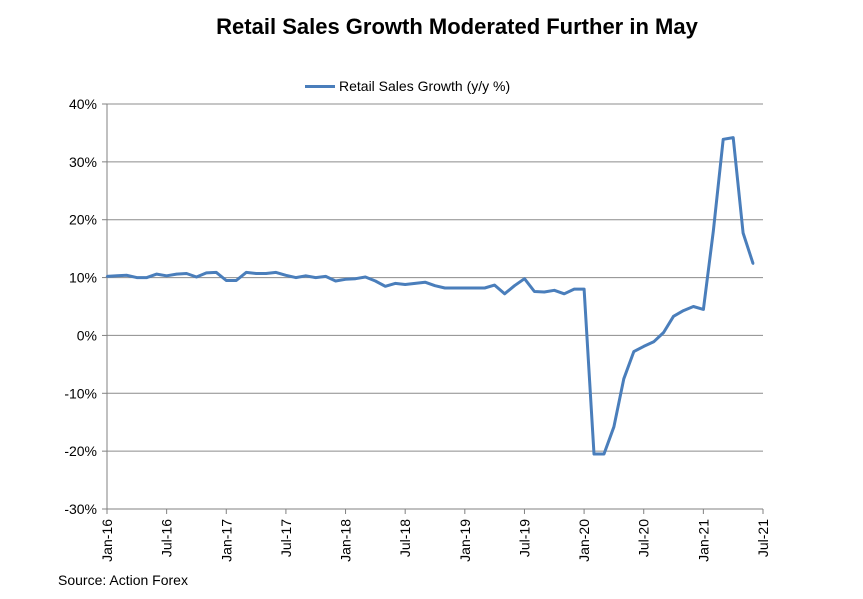 The height and width of the screenshot is (599, 863). What do you see at coordinates (584, 540) in the screenshot?
I see `x-tick-label-8: Jan-20` at bounding box center [584, 540].